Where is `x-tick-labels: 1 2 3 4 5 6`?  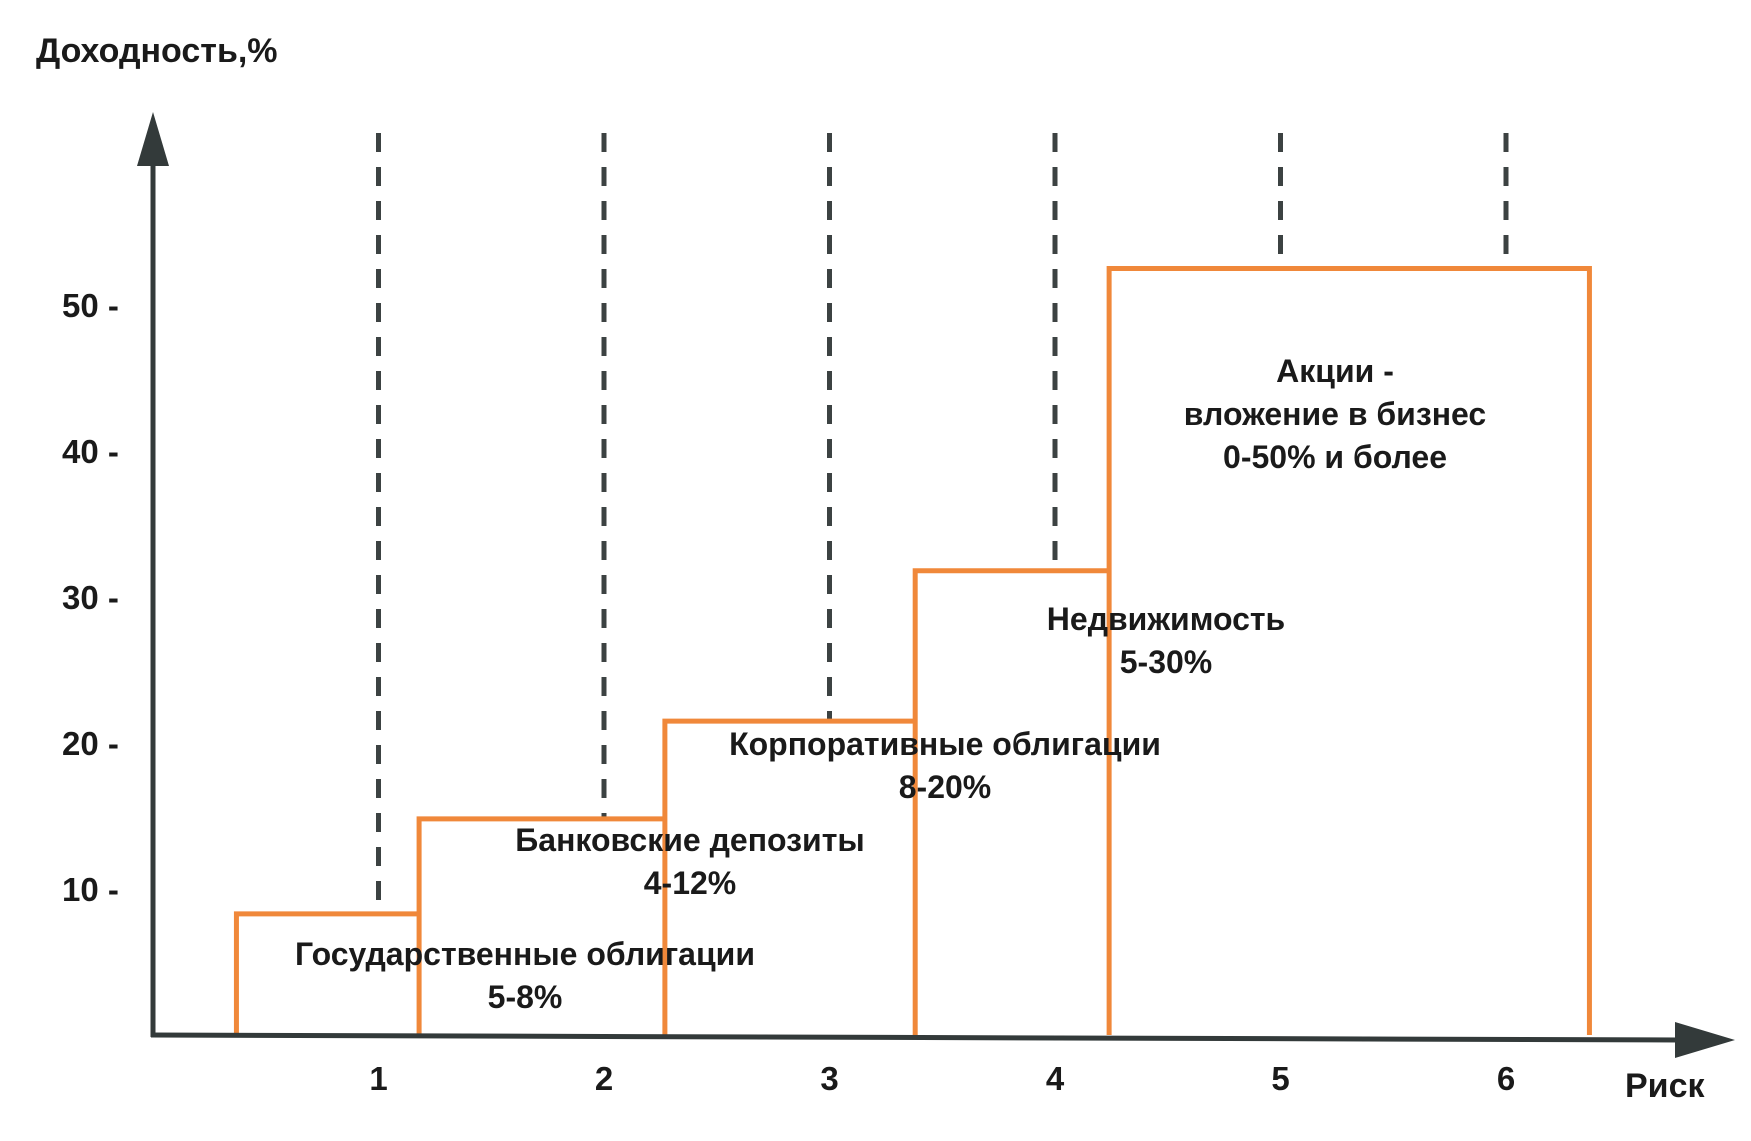
x-tick-labels: 1 2 3 4 5 6 is located at coordinates (942, 1078).